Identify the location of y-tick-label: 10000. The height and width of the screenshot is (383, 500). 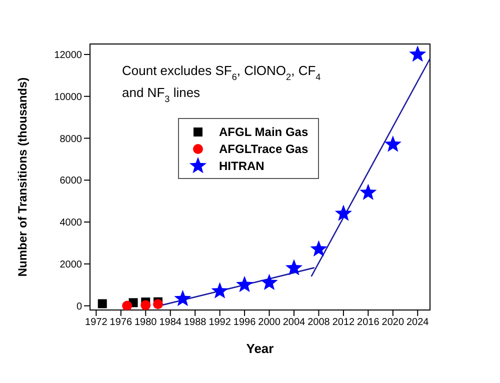
(68, 97).